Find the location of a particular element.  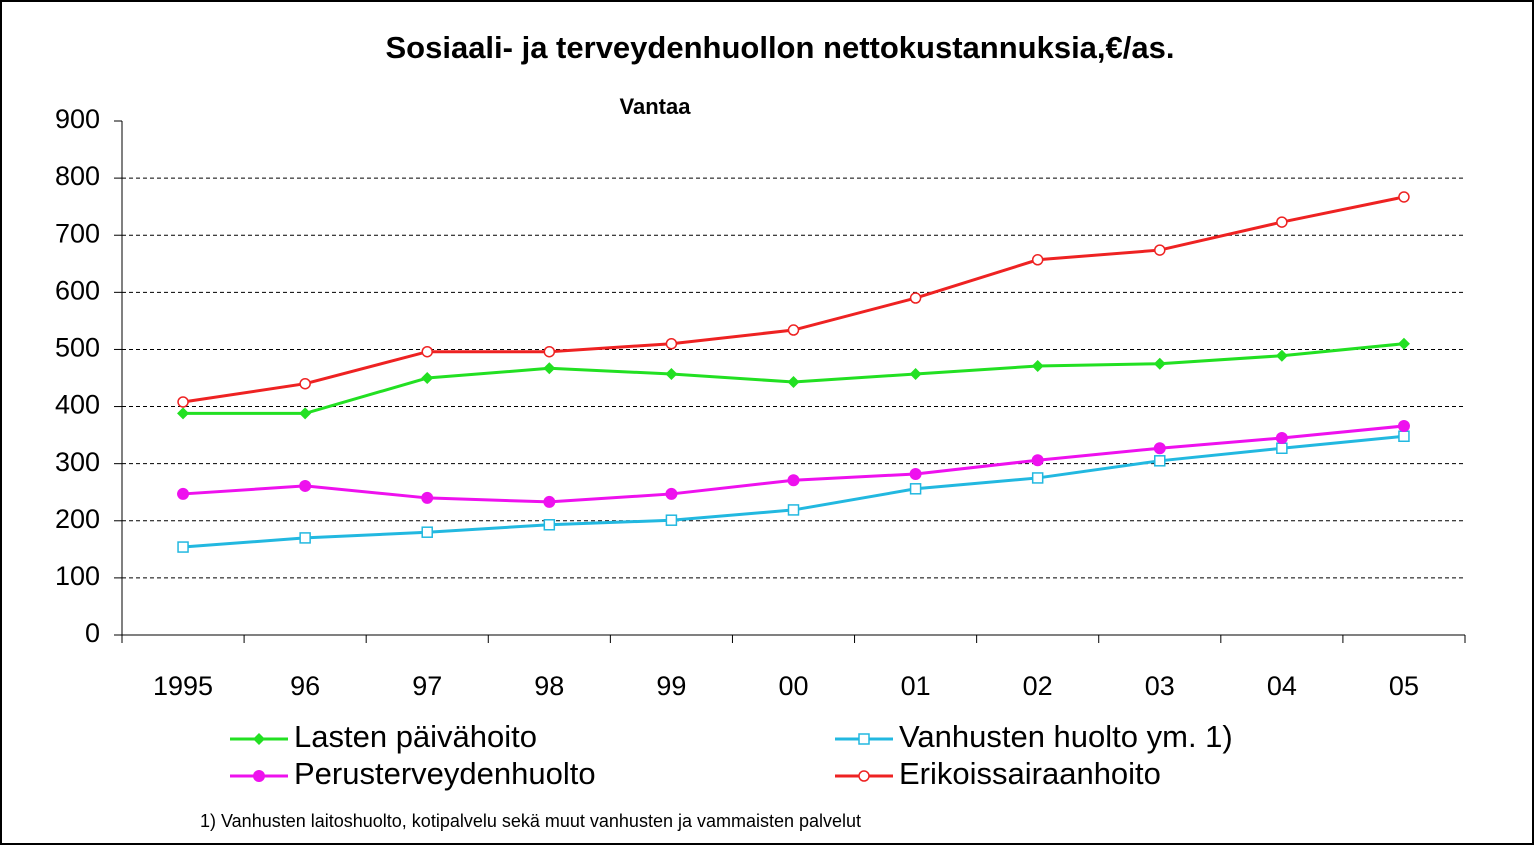

y-tick-label: 100 is located at coordinates (77, 576).